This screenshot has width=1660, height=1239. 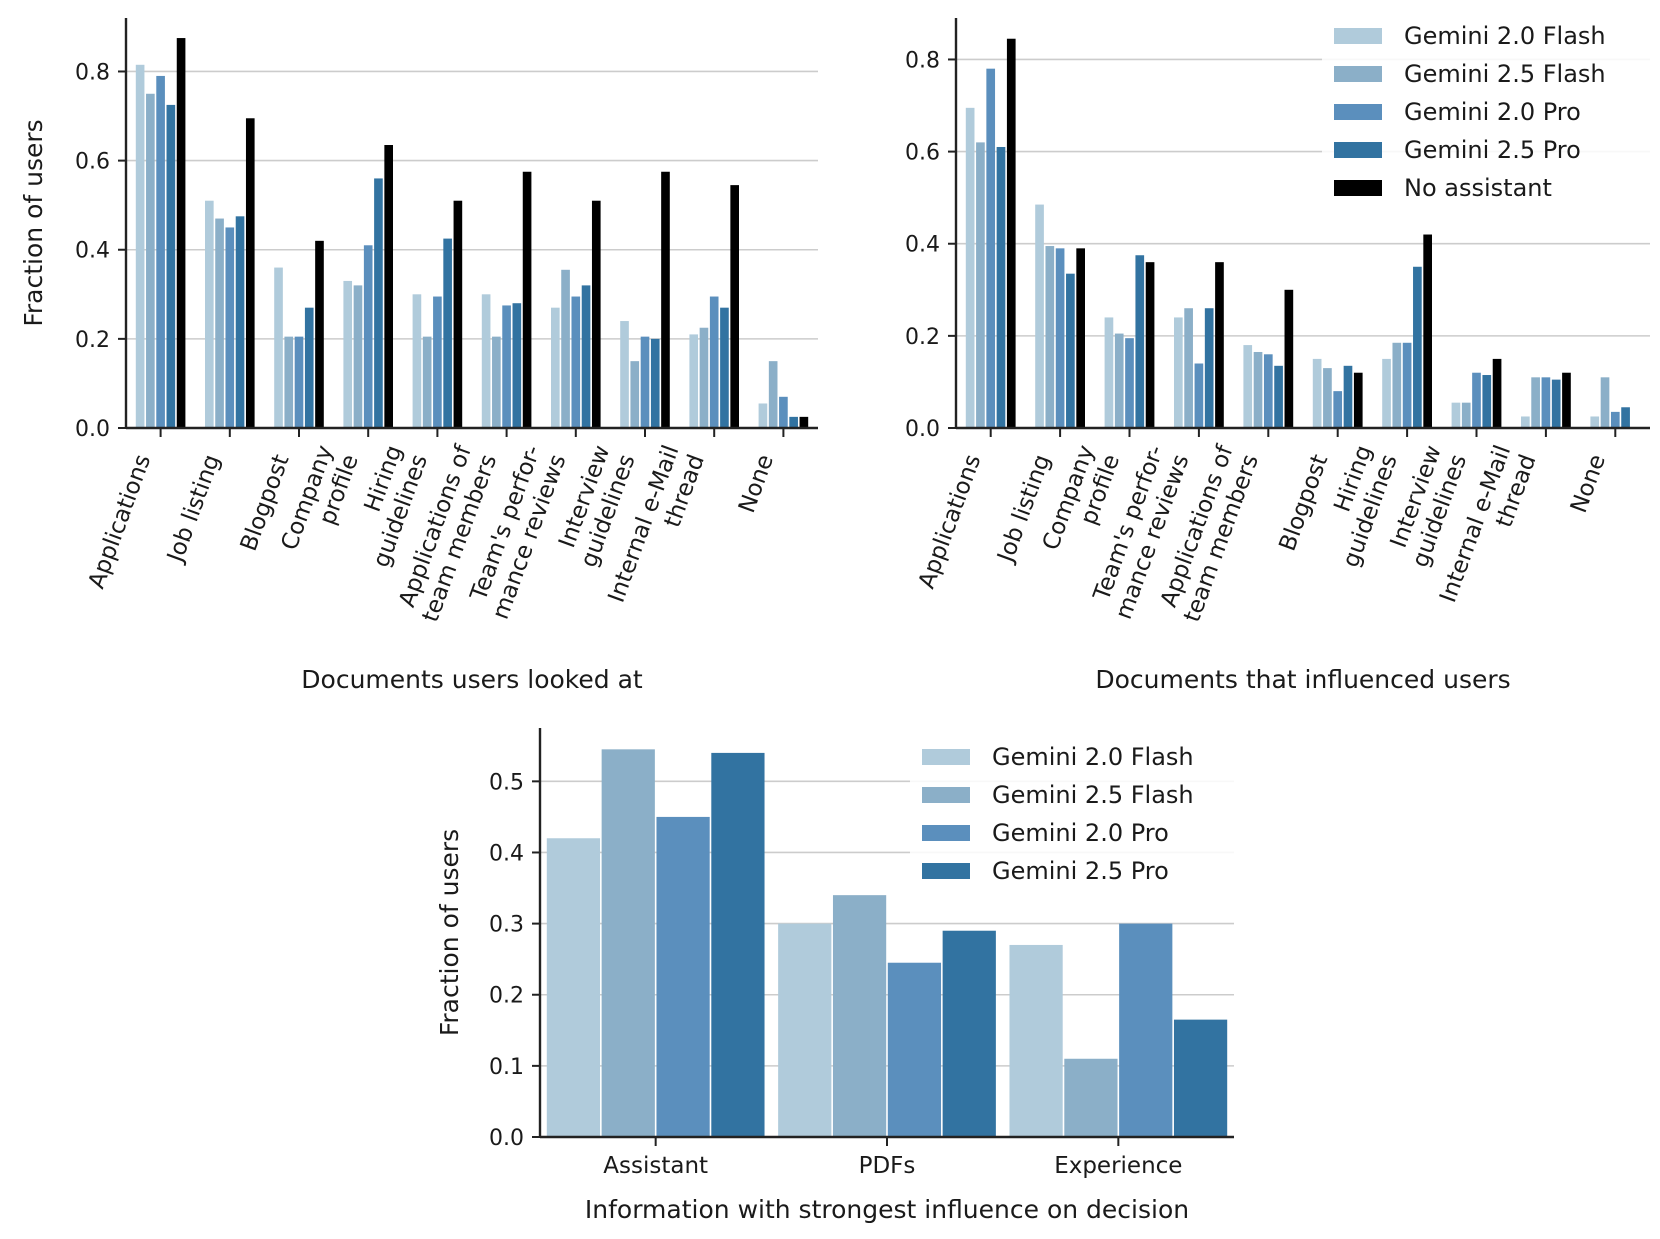 I want to click on x-tick-label: Blogpost, so click(x=1304, y=502).